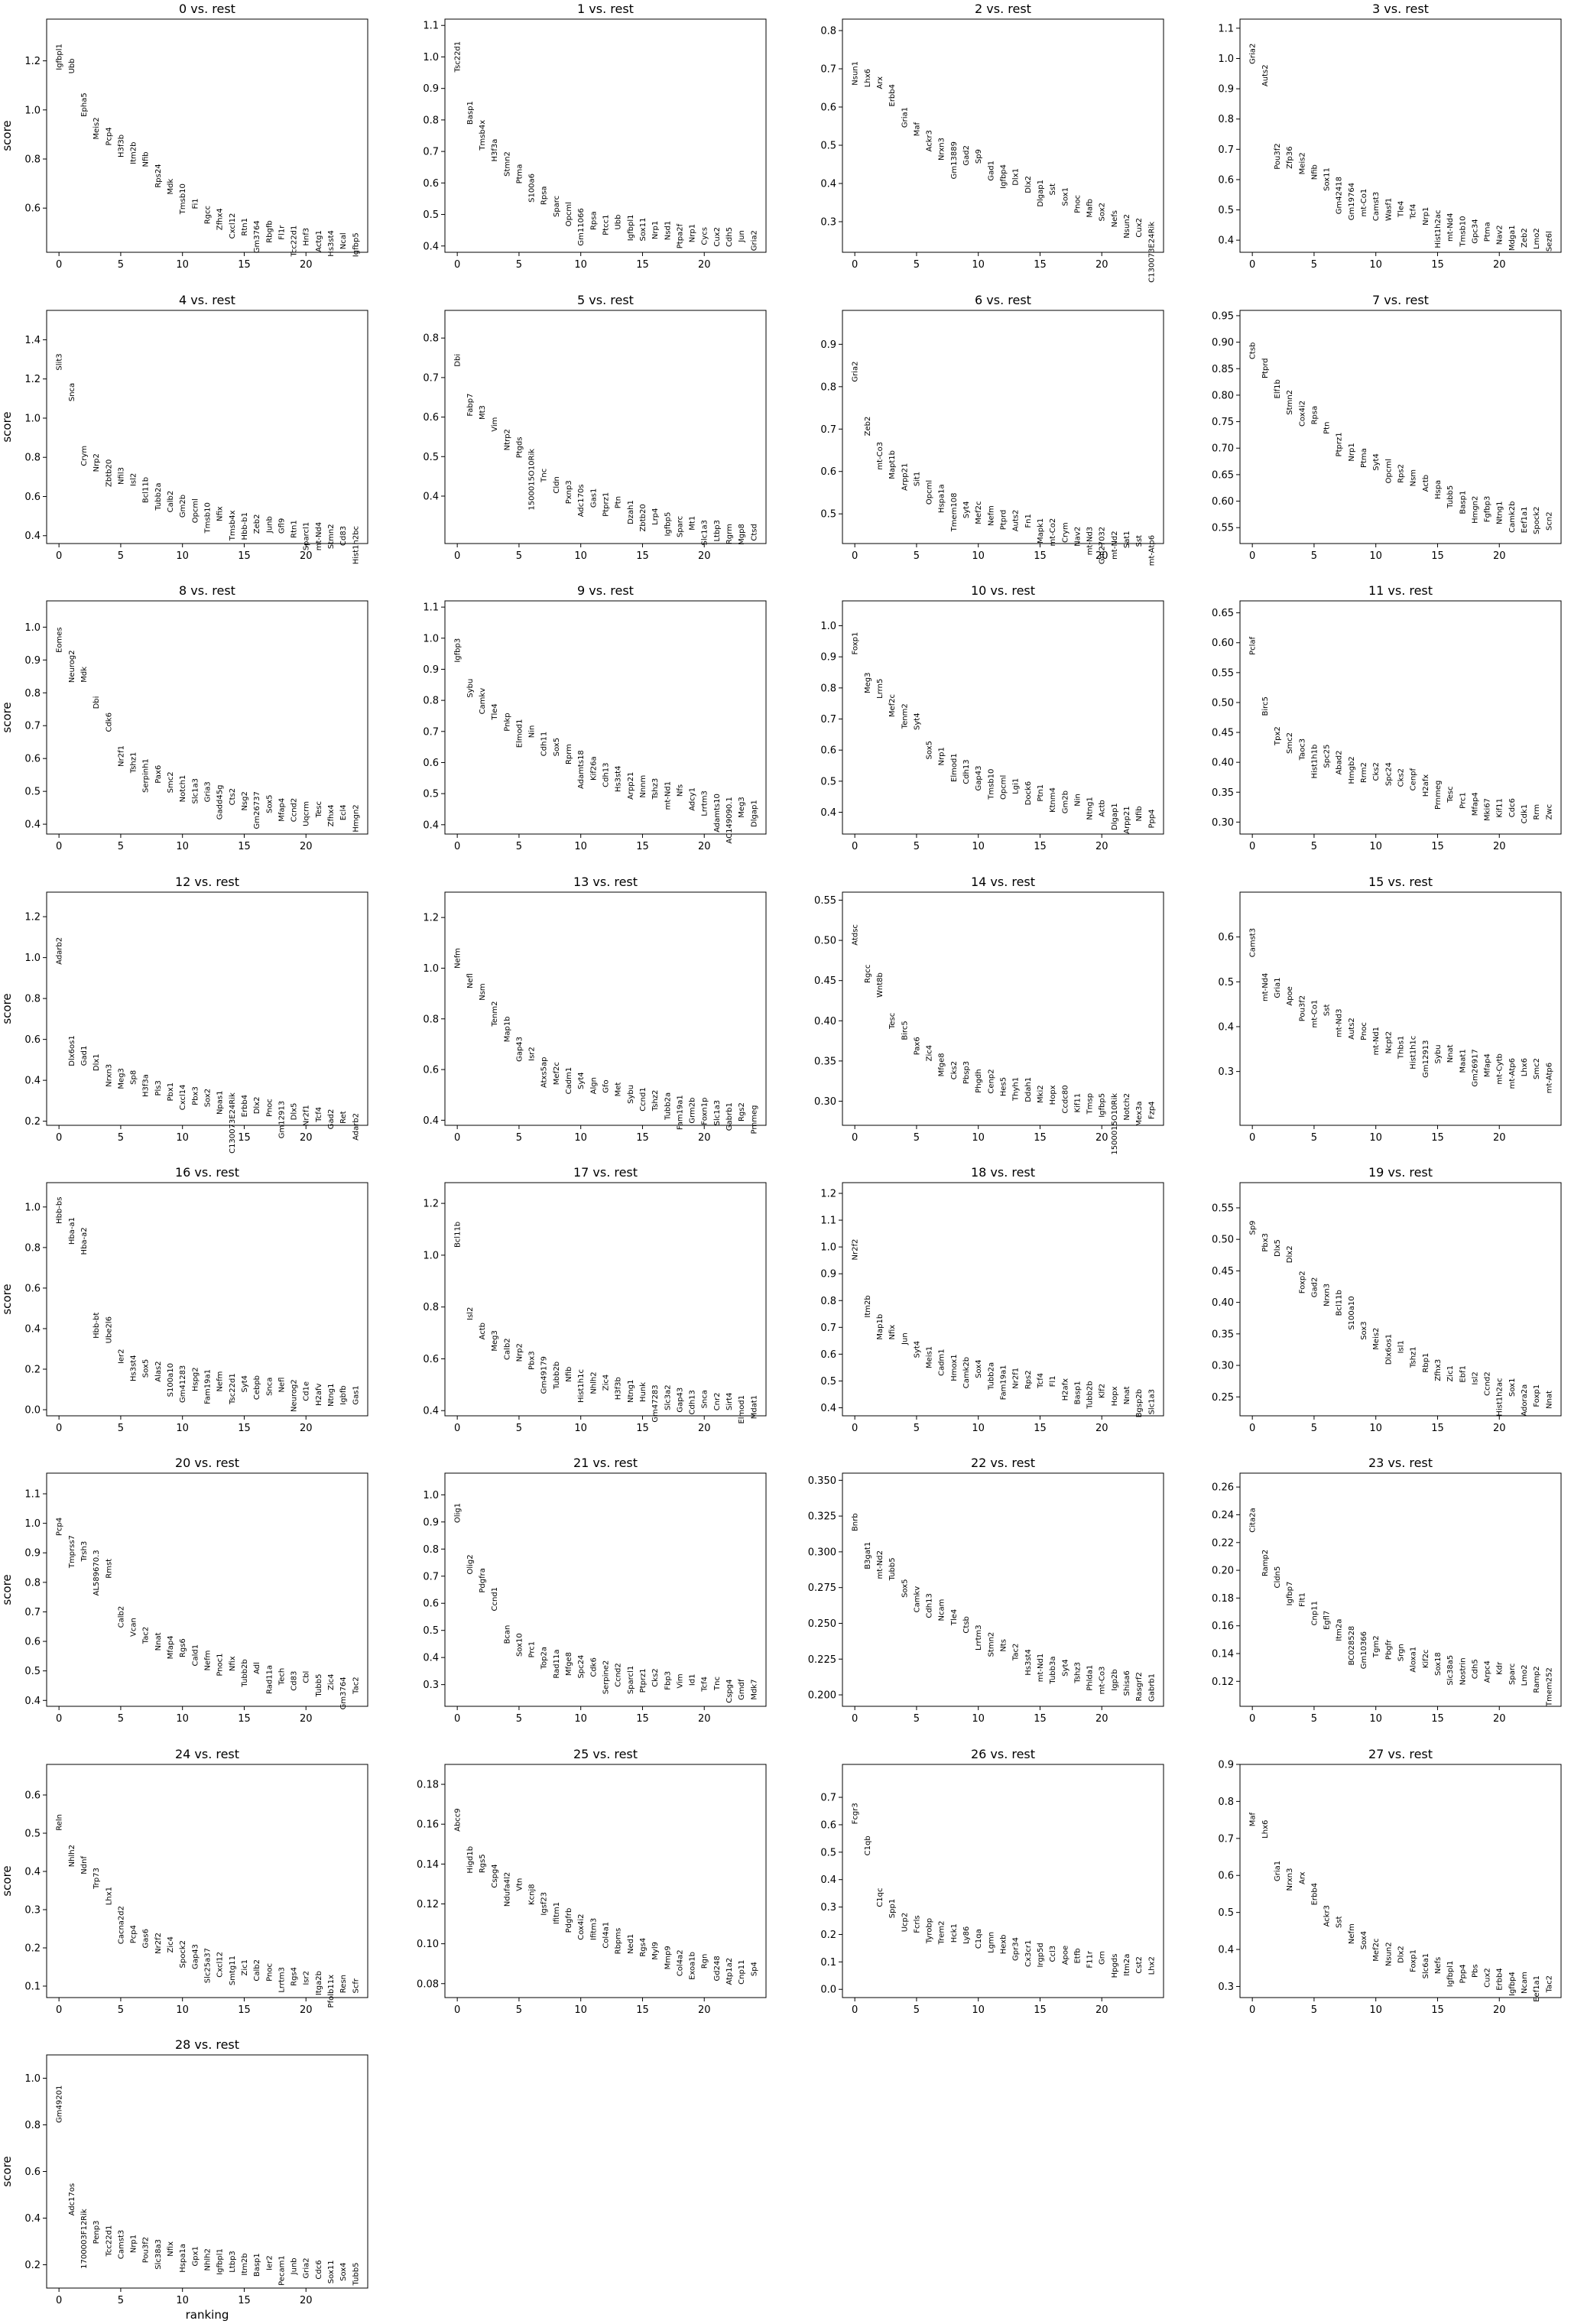 Image resolution: width=1571 pixels, height=2324 pixels. I want to click on gene-label: Scn2, so click(1549, 521).